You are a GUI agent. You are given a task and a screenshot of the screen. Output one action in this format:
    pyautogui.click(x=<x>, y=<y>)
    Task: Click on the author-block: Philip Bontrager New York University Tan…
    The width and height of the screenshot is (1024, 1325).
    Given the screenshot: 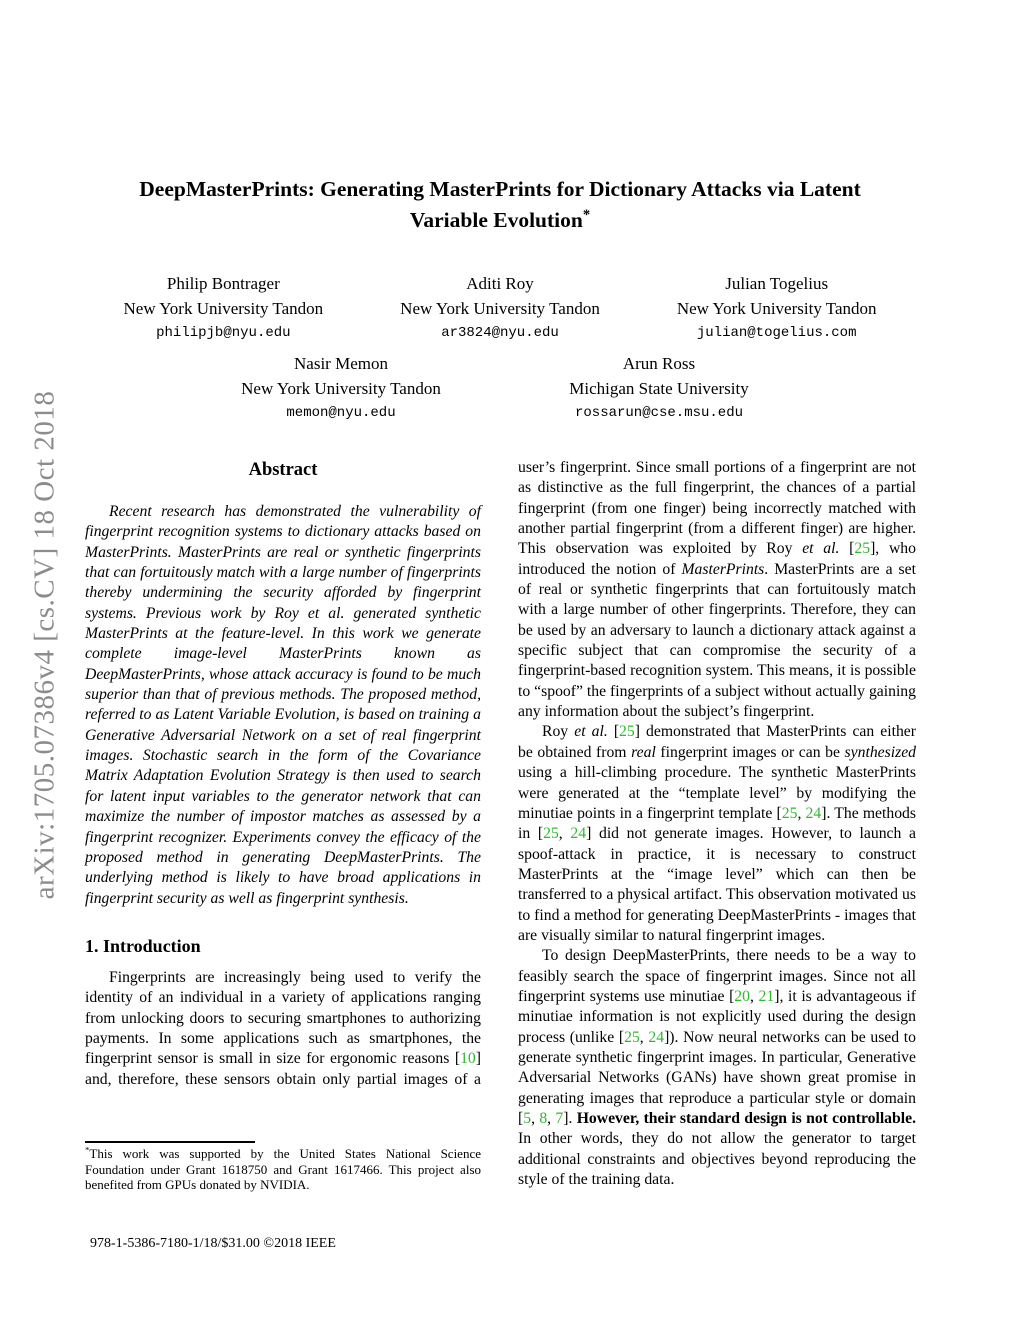 What is the action you would take?
    pyautogui.click(x=223, y=308)
    